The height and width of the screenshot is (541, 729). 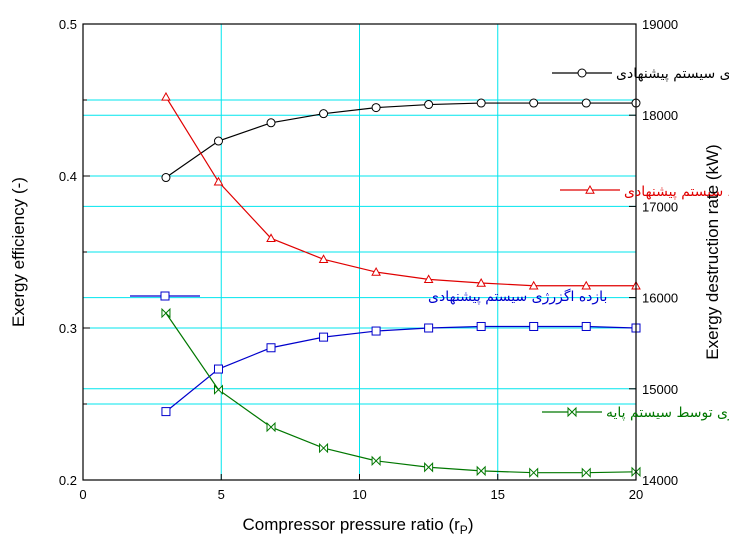 What do you see at coordinates (221, 494) in the screenshot?
I see `x-tick-label-1: 5` at bounding box center [221, 494].